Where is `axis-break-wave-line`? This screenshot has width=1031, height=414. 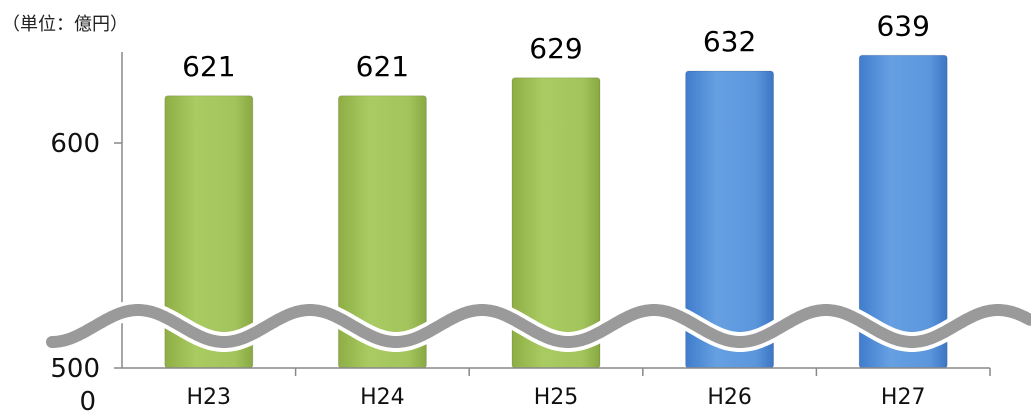 axis-break-wave-line is located at coordinates (538, 326).